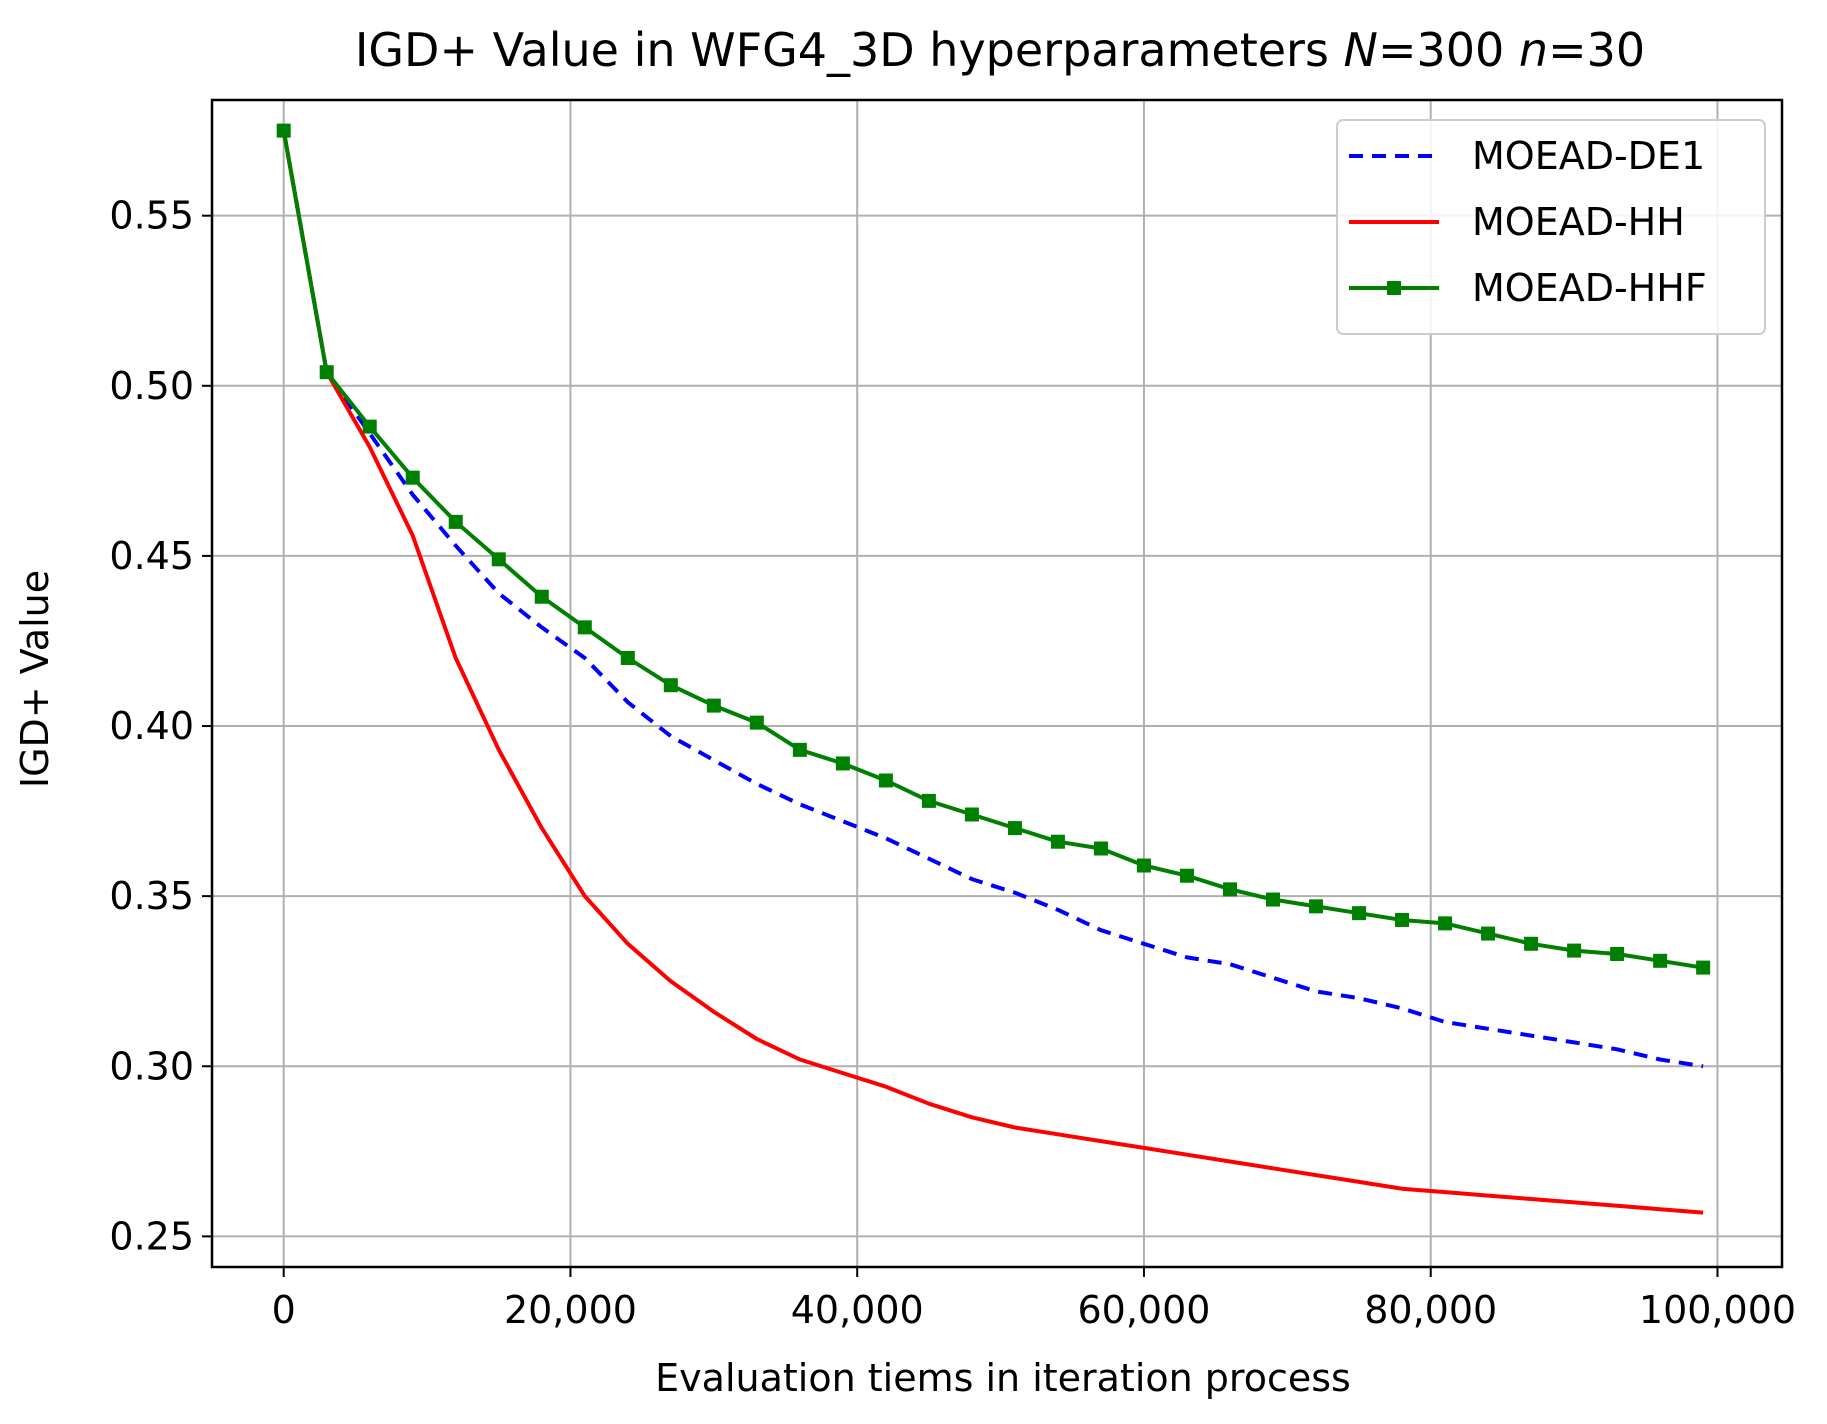  Describe the element at coordinates (284, 1310) in the screenshot. I see `x-tick-label: 0` at that location.